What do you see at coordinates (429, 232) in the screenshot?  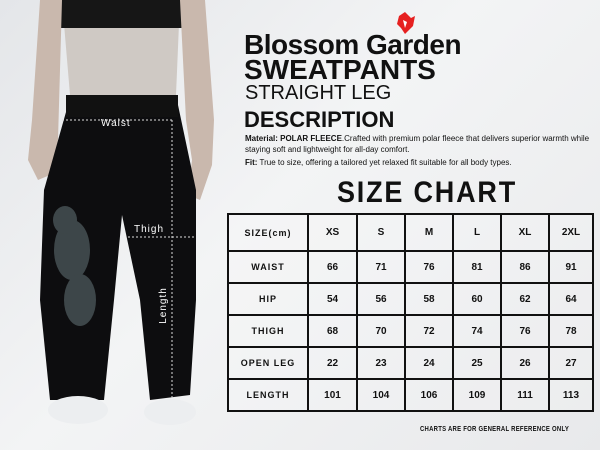 I see `column-header: M` at bounding box center [429, 232].